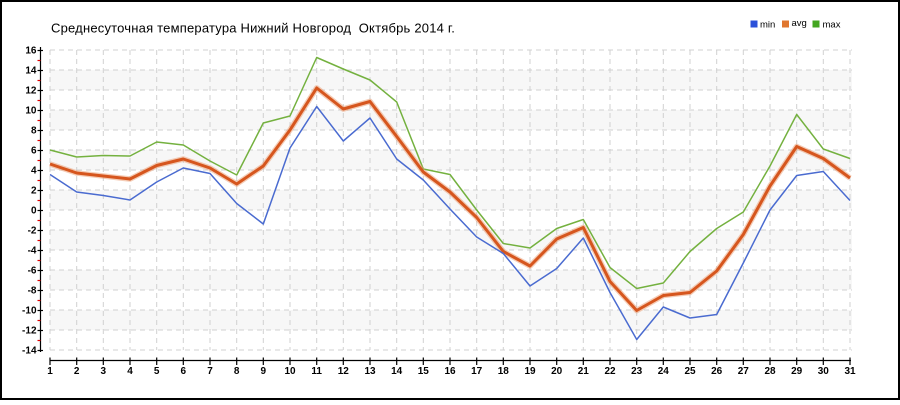 Image resolution: width=900 pixels, height=405 pixels. Describe the element at coordinates (32, 271) in the screenshot. I see `svg-text: -6` at that location.